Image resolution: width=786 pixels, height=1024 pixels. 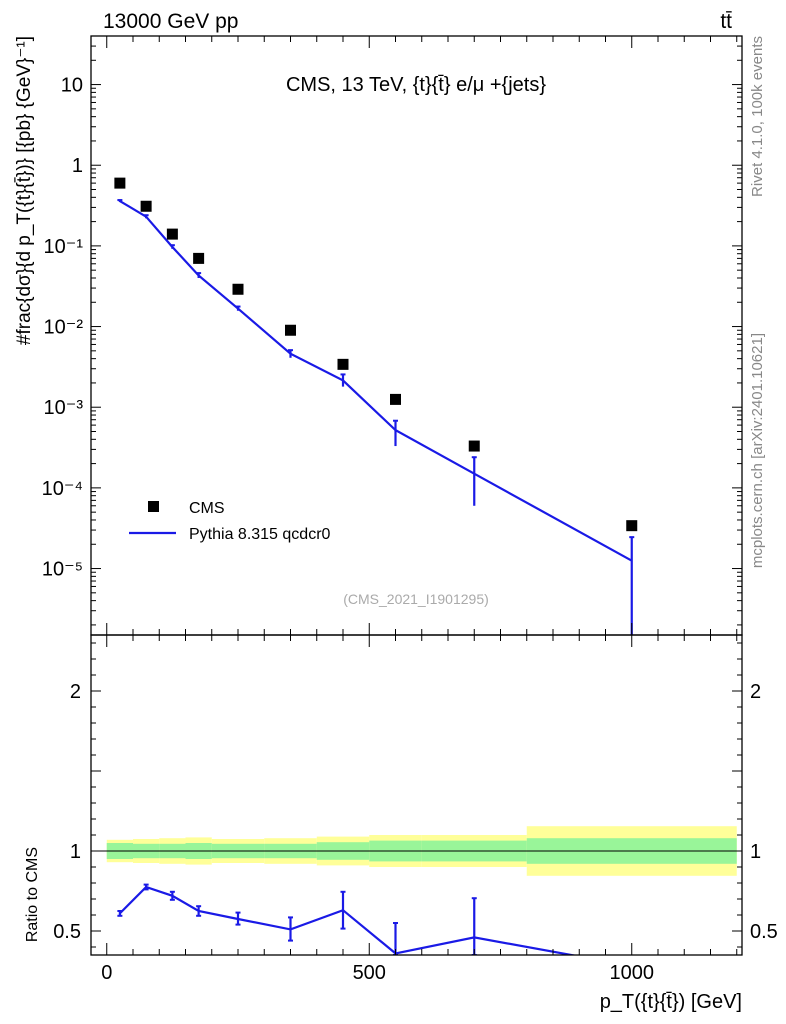 What do you see at coordinates (348, 920) in the screenshot?
I see `ratio-mc-line` at bounding box center [348, 920].